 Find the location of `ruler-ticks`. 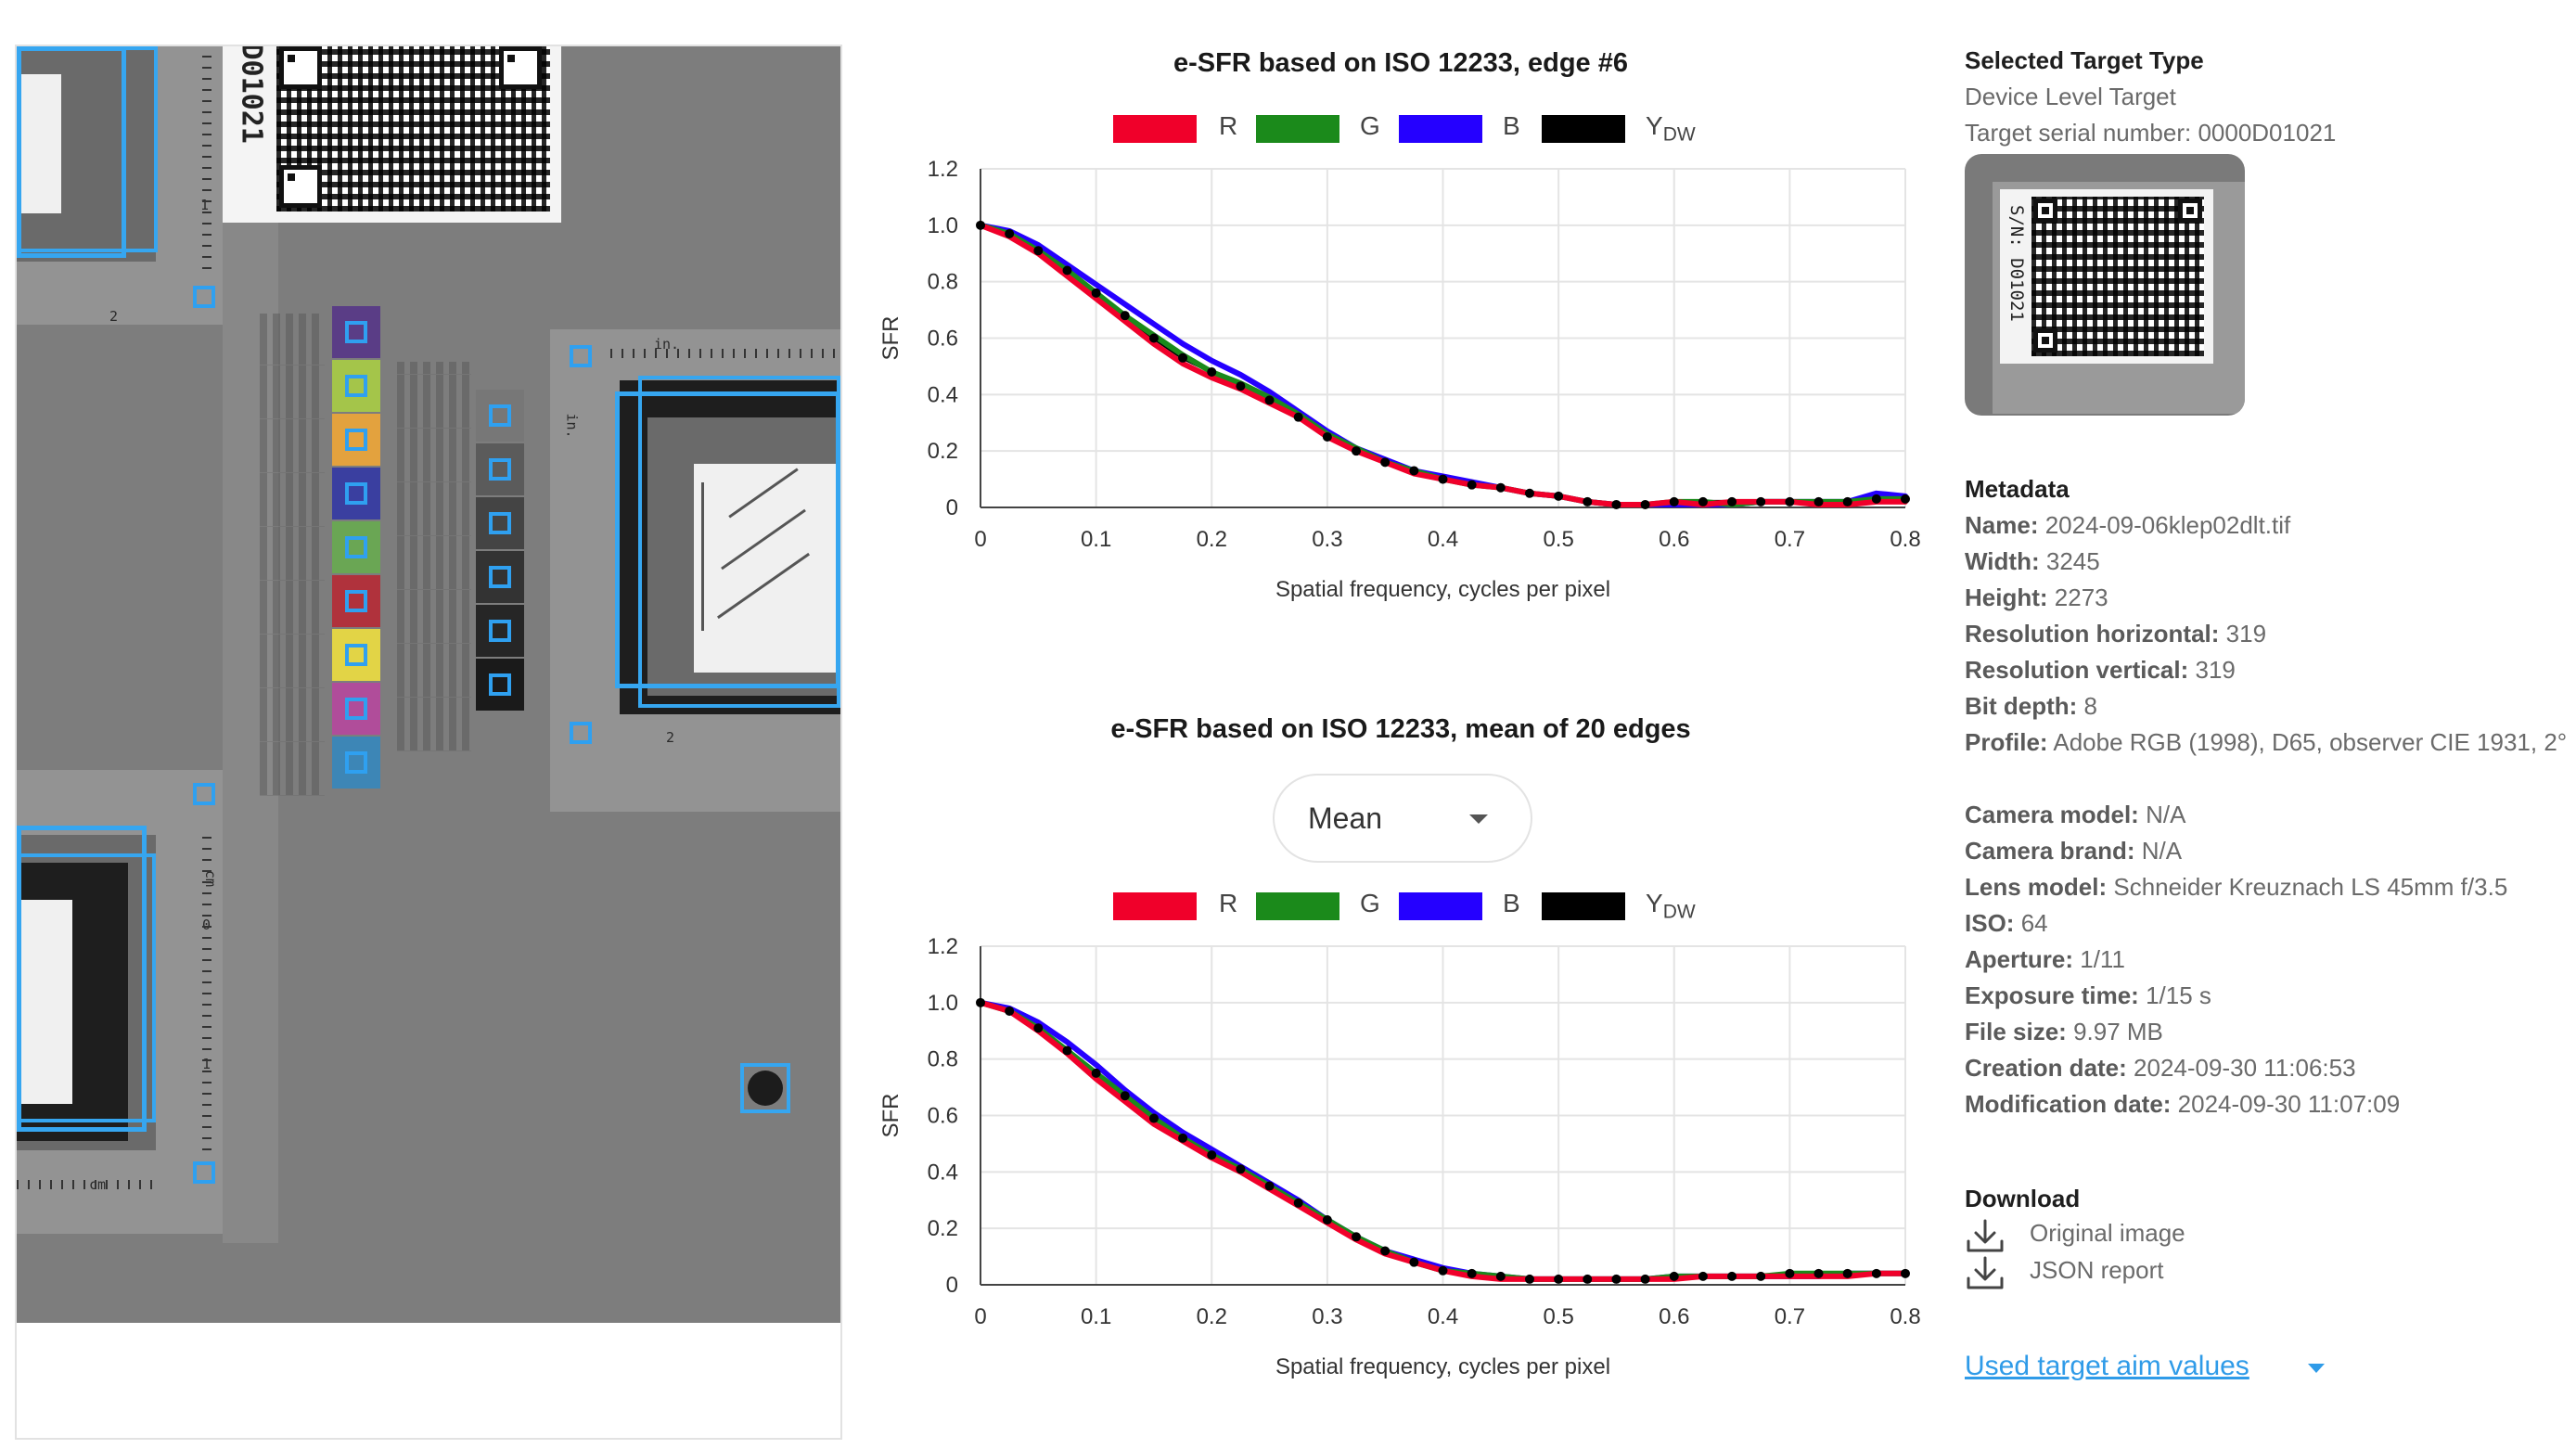

ruler-ticks is located at coordinates (725, 354).